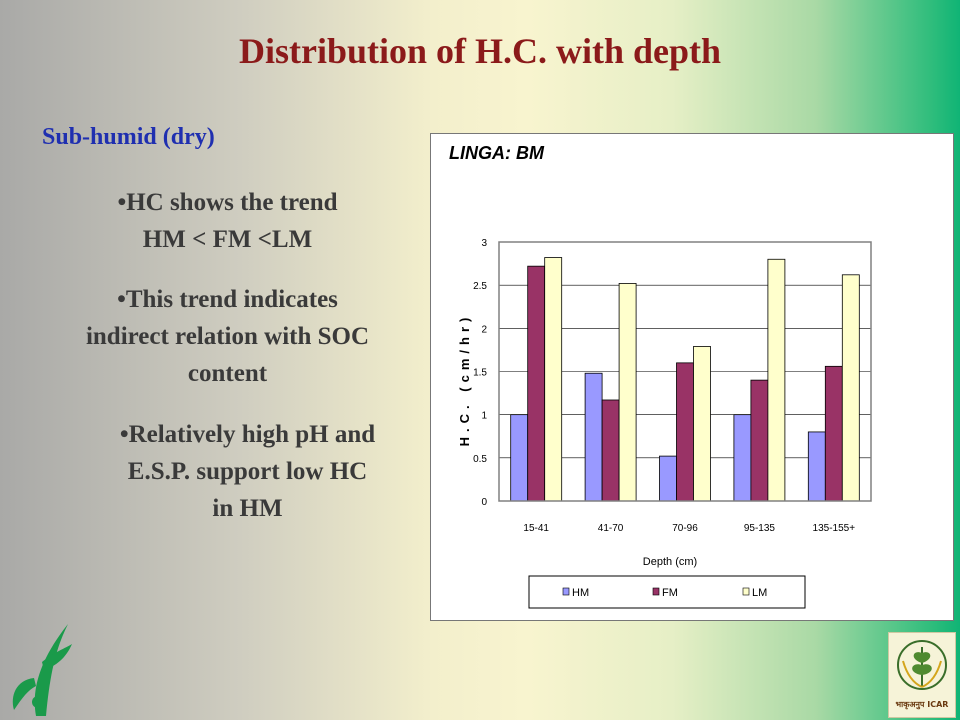  What do you see at coordinates (227, 299) in the screenshot?
I see `bullet-2-line-1: •This trend indicates` at bounding box center [227, 299].